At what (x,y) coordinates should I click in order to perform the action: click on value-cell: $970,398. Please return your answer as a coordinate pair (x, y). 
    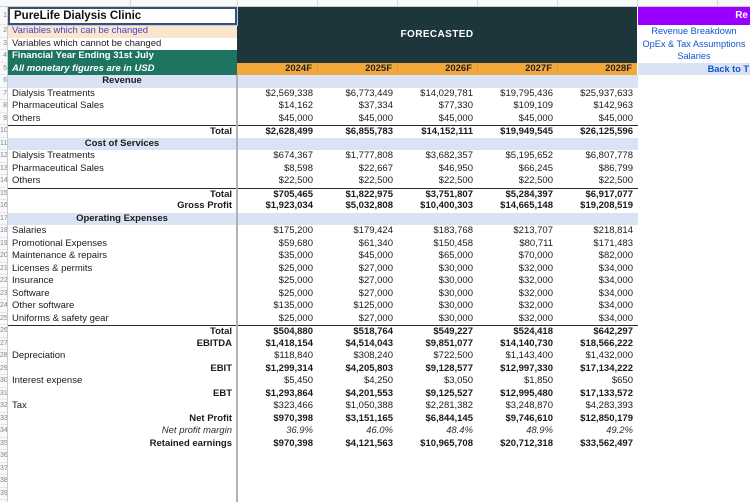
    Looking at the image, I should click on (293, 418).